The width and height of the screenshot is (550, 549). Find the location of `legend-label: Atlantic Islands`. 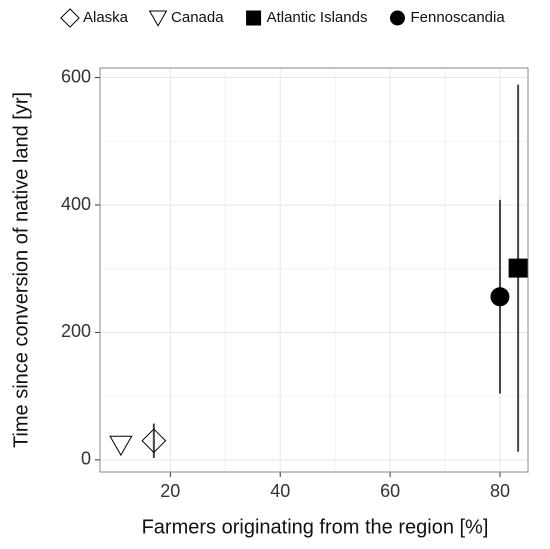

legend-label: Atlantic Islands is located at coordinates (317, 17).